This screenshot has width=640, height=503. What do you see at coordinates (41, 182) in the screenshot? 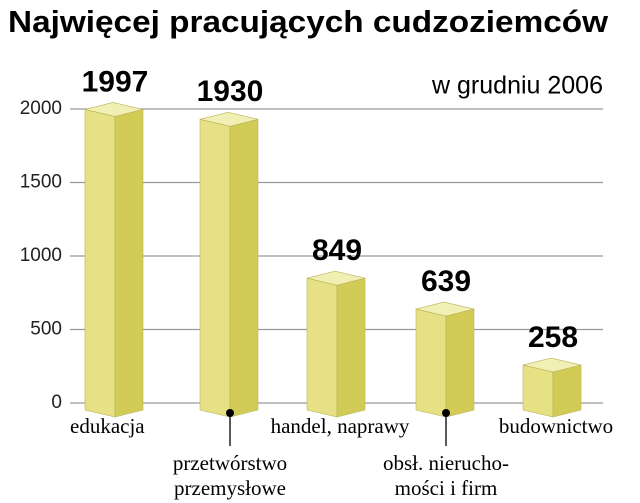
I see `y-tick-label: 1500` at bounding box center [41, 182].